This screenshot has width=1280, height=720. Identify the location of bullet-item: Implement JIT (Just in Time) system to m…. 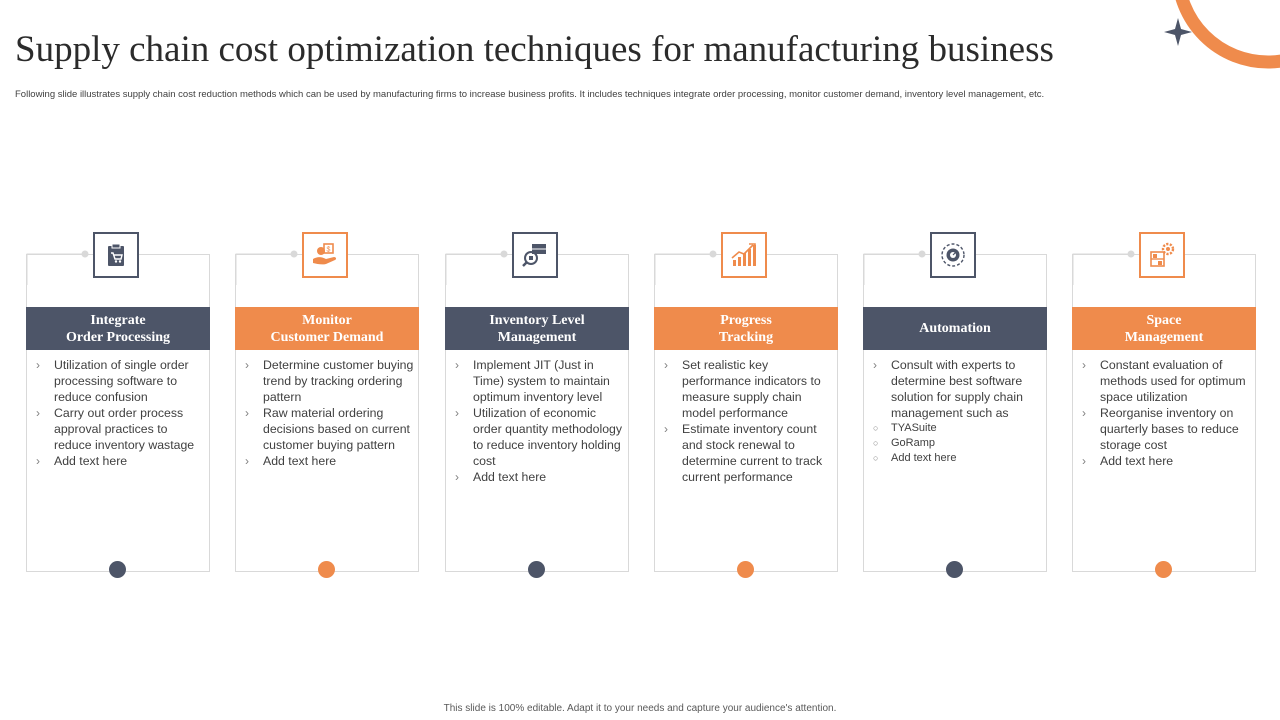
(540, 381).